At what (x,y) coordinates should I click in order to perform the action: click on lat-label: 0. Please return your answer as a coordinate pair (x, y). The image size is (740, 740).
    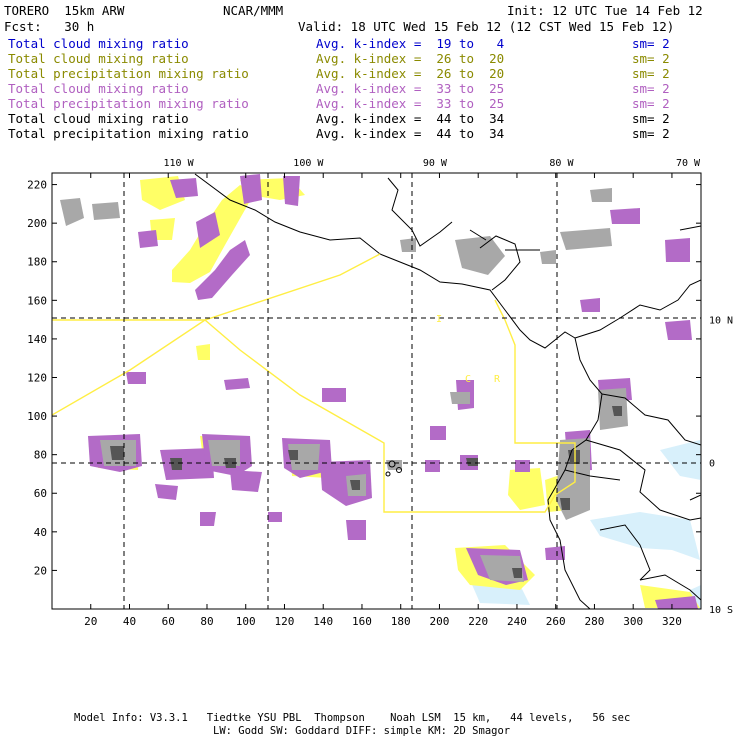
    Looking at the image, I should click on (712, 463).